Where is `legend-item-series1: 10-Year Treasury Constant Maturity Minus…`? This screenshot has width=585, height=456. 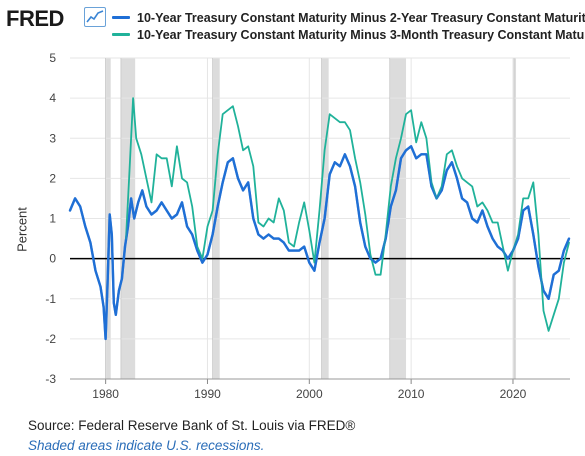 legend-item-series1: 10-Year Treasury Constant Maturity Minus… is located at coordinates (348, 17).